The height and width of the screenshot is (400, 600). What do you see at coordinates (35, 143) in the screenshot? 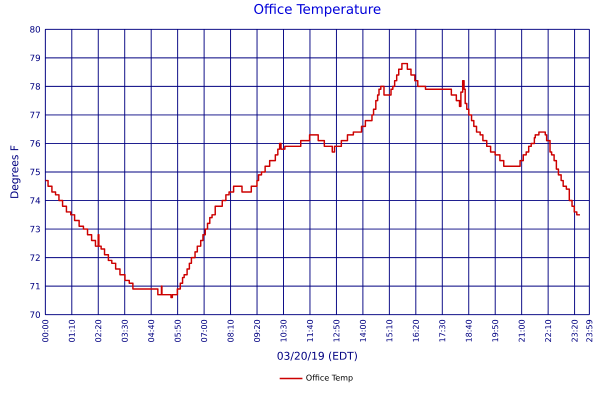
I see `y-tick-label: 76` at bounding box center [35, 143].